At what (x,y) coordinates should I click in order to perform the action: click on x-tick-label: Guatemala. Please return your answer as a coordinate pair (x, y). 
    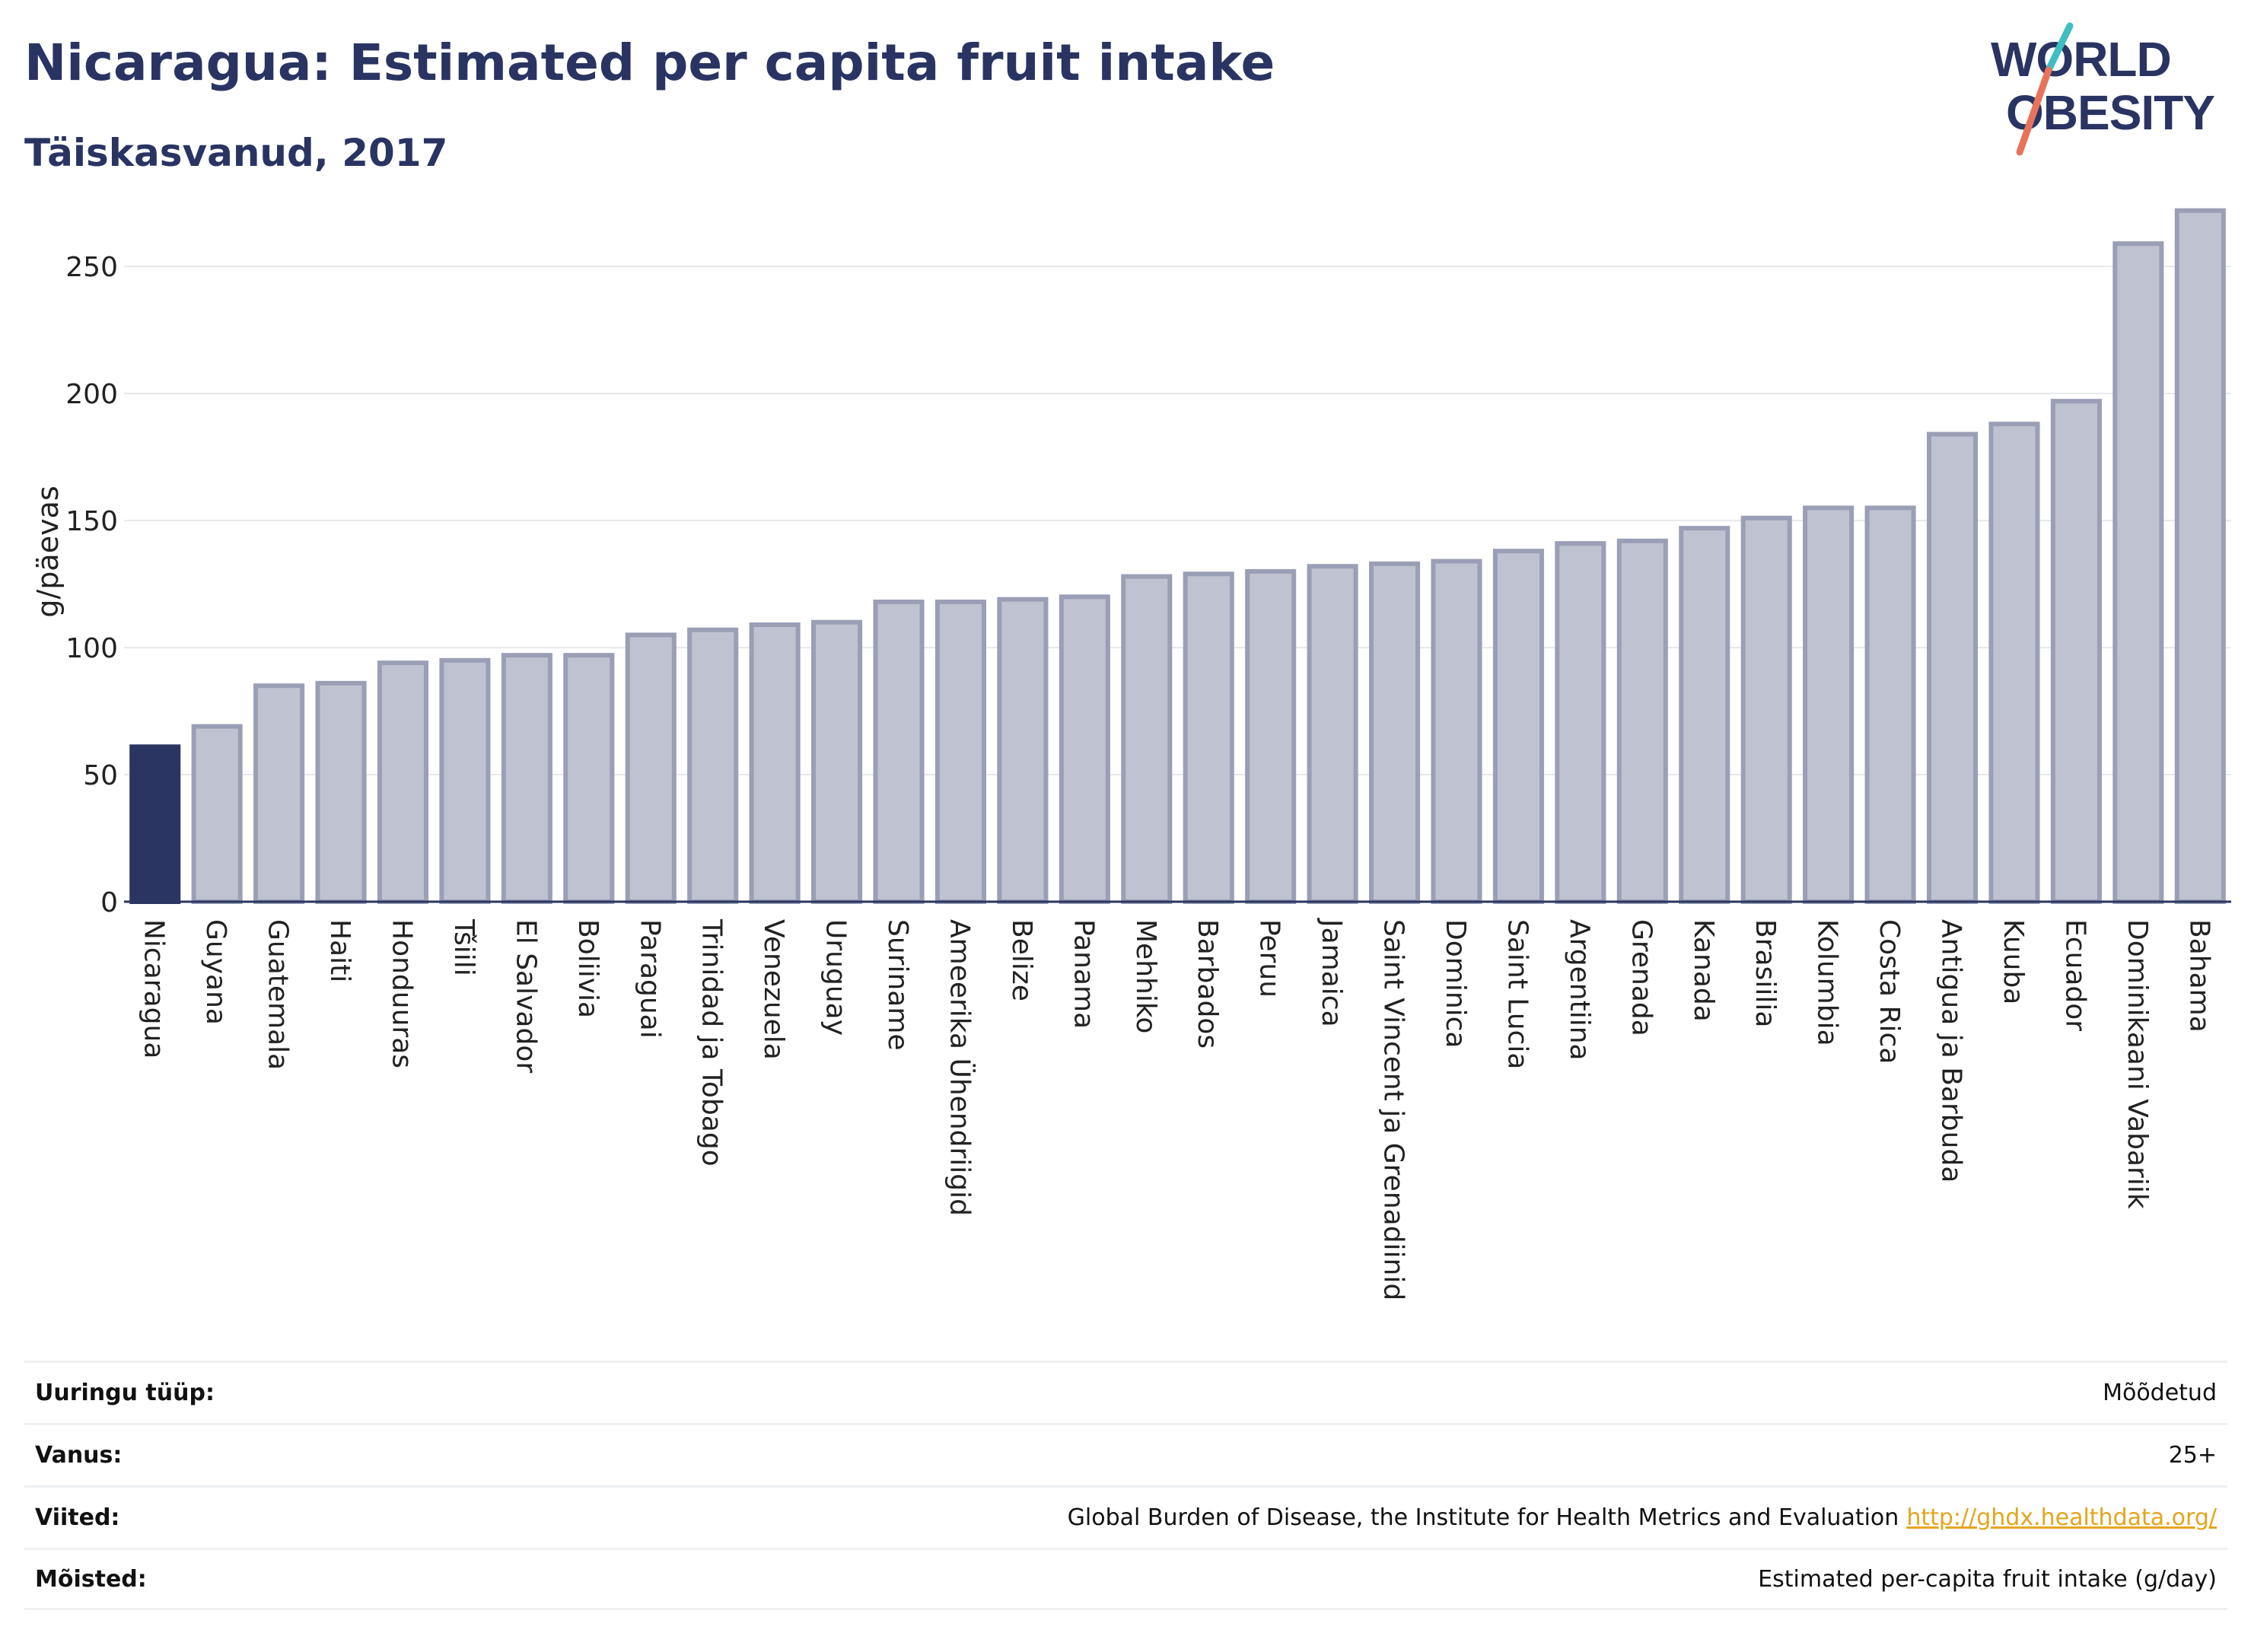
    Looking at the image, I should click on (278, 994).